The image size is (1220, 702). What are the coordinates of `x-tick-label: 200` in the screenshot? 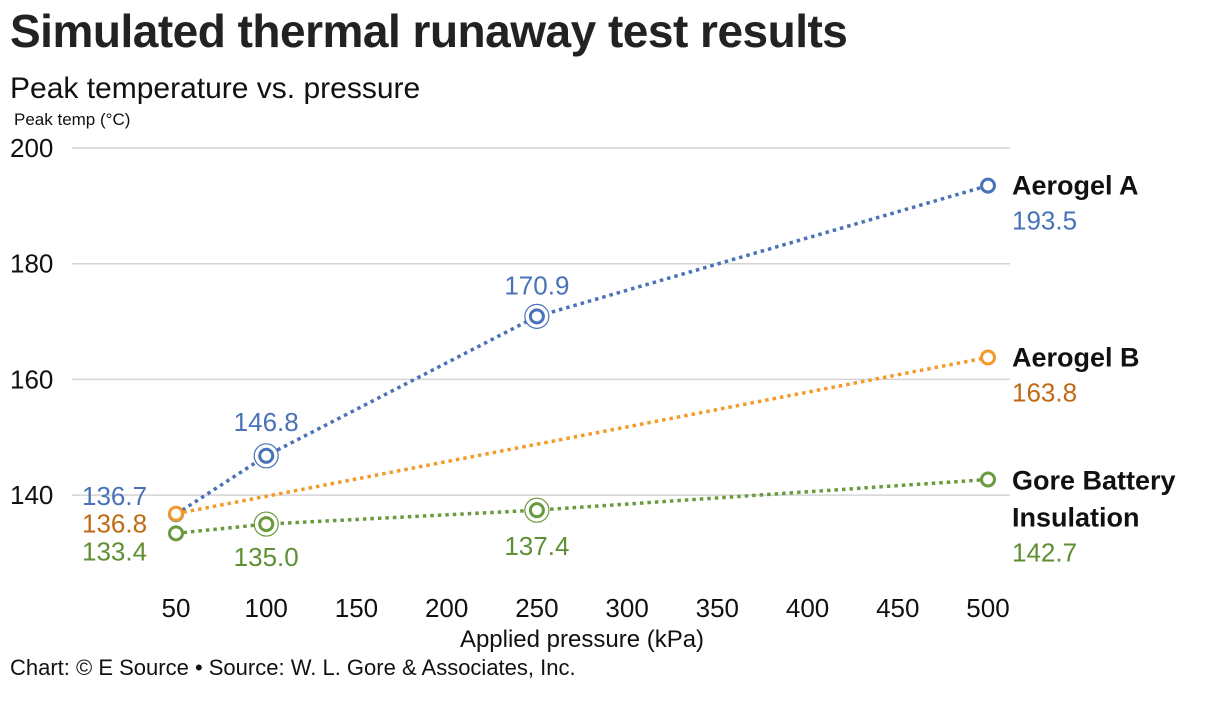 It's located at (446, 608).